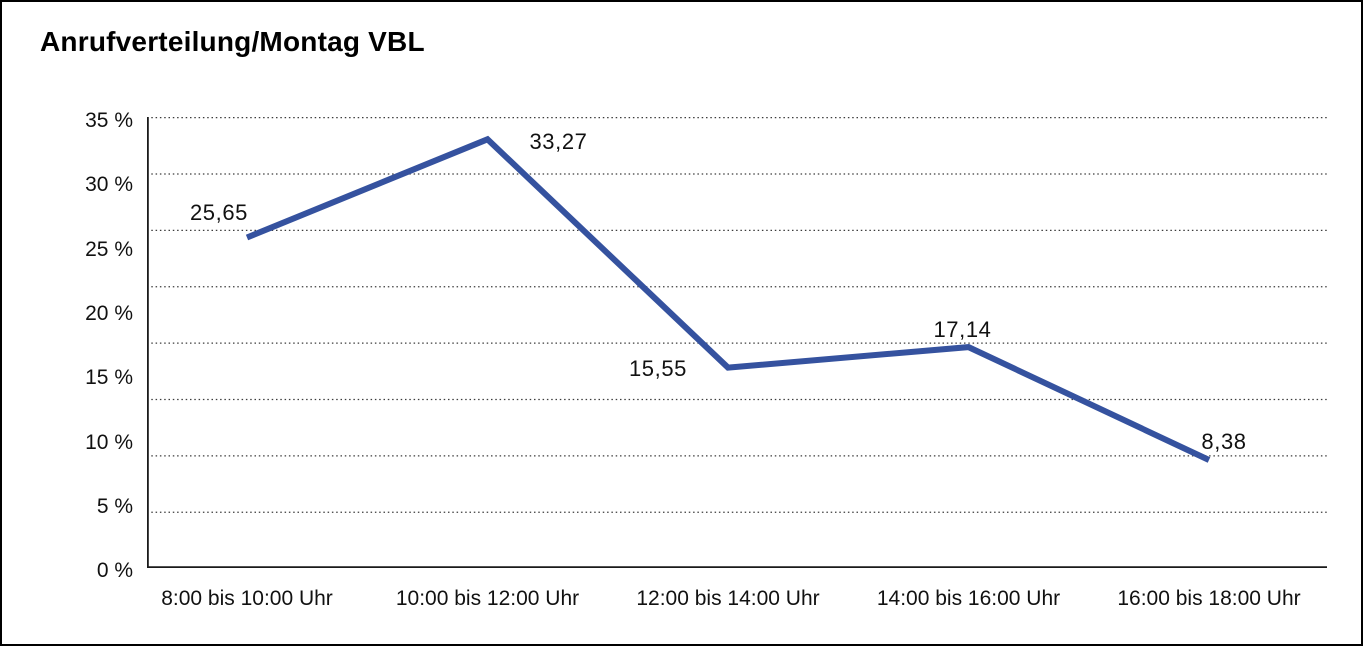 The image size is (1363, 646). What do you see at coordinates (114, 506) in the screenshot?
I see `y-tick-label: 5 %` at bounding box center [114, 506].